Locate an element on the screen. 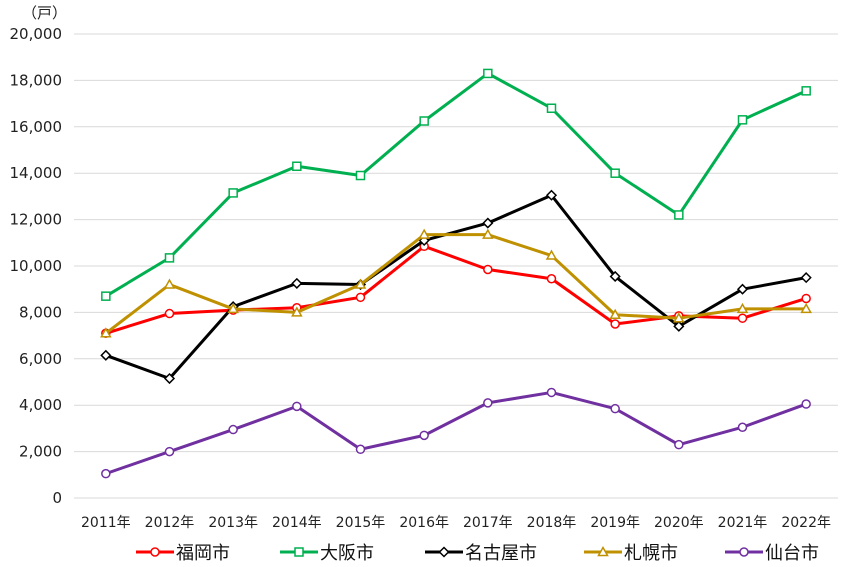  legend-item: 仙台市 is located at coordinates (772, 553).